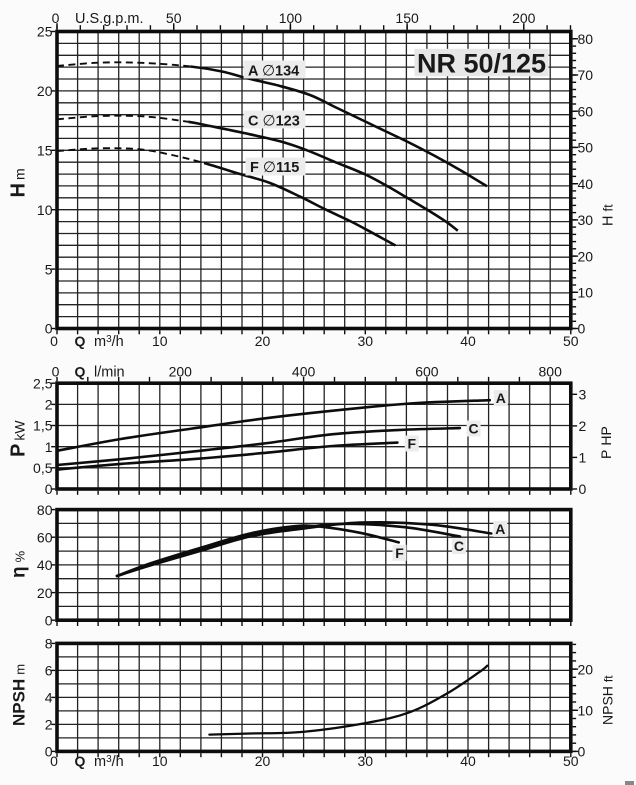 The width and height of the screenshot is (636, 785). What do you see at coordinates (583, 395) in the screenshot?
I see `svg-text: 3` at bounding box center [583, 395].